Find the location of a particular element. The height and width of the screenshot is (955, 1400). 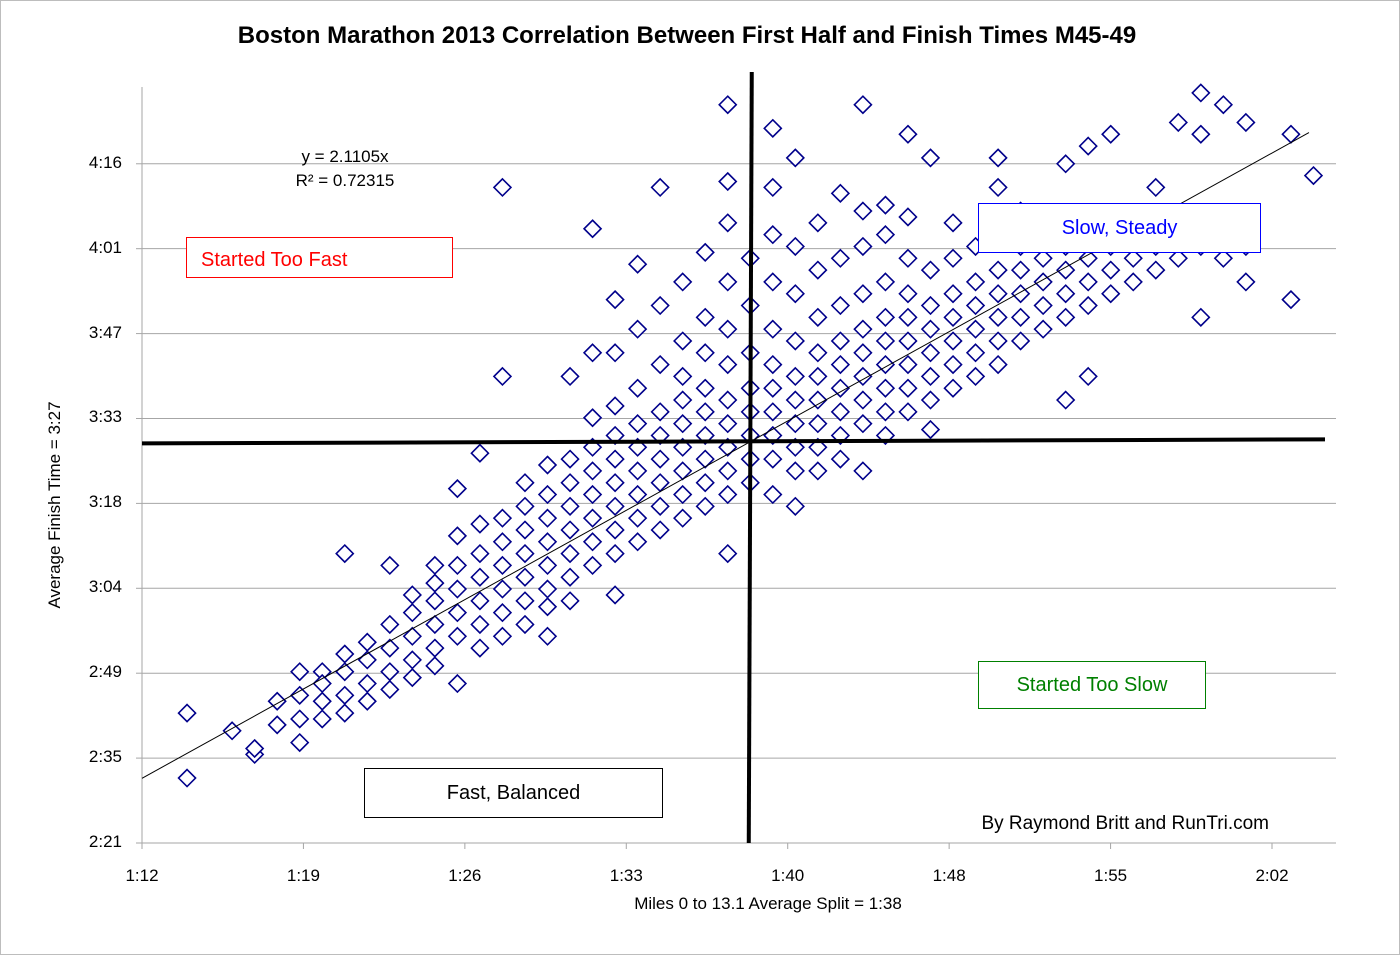

x-tick-label: 1:12 is located at coordinates (142, 875).